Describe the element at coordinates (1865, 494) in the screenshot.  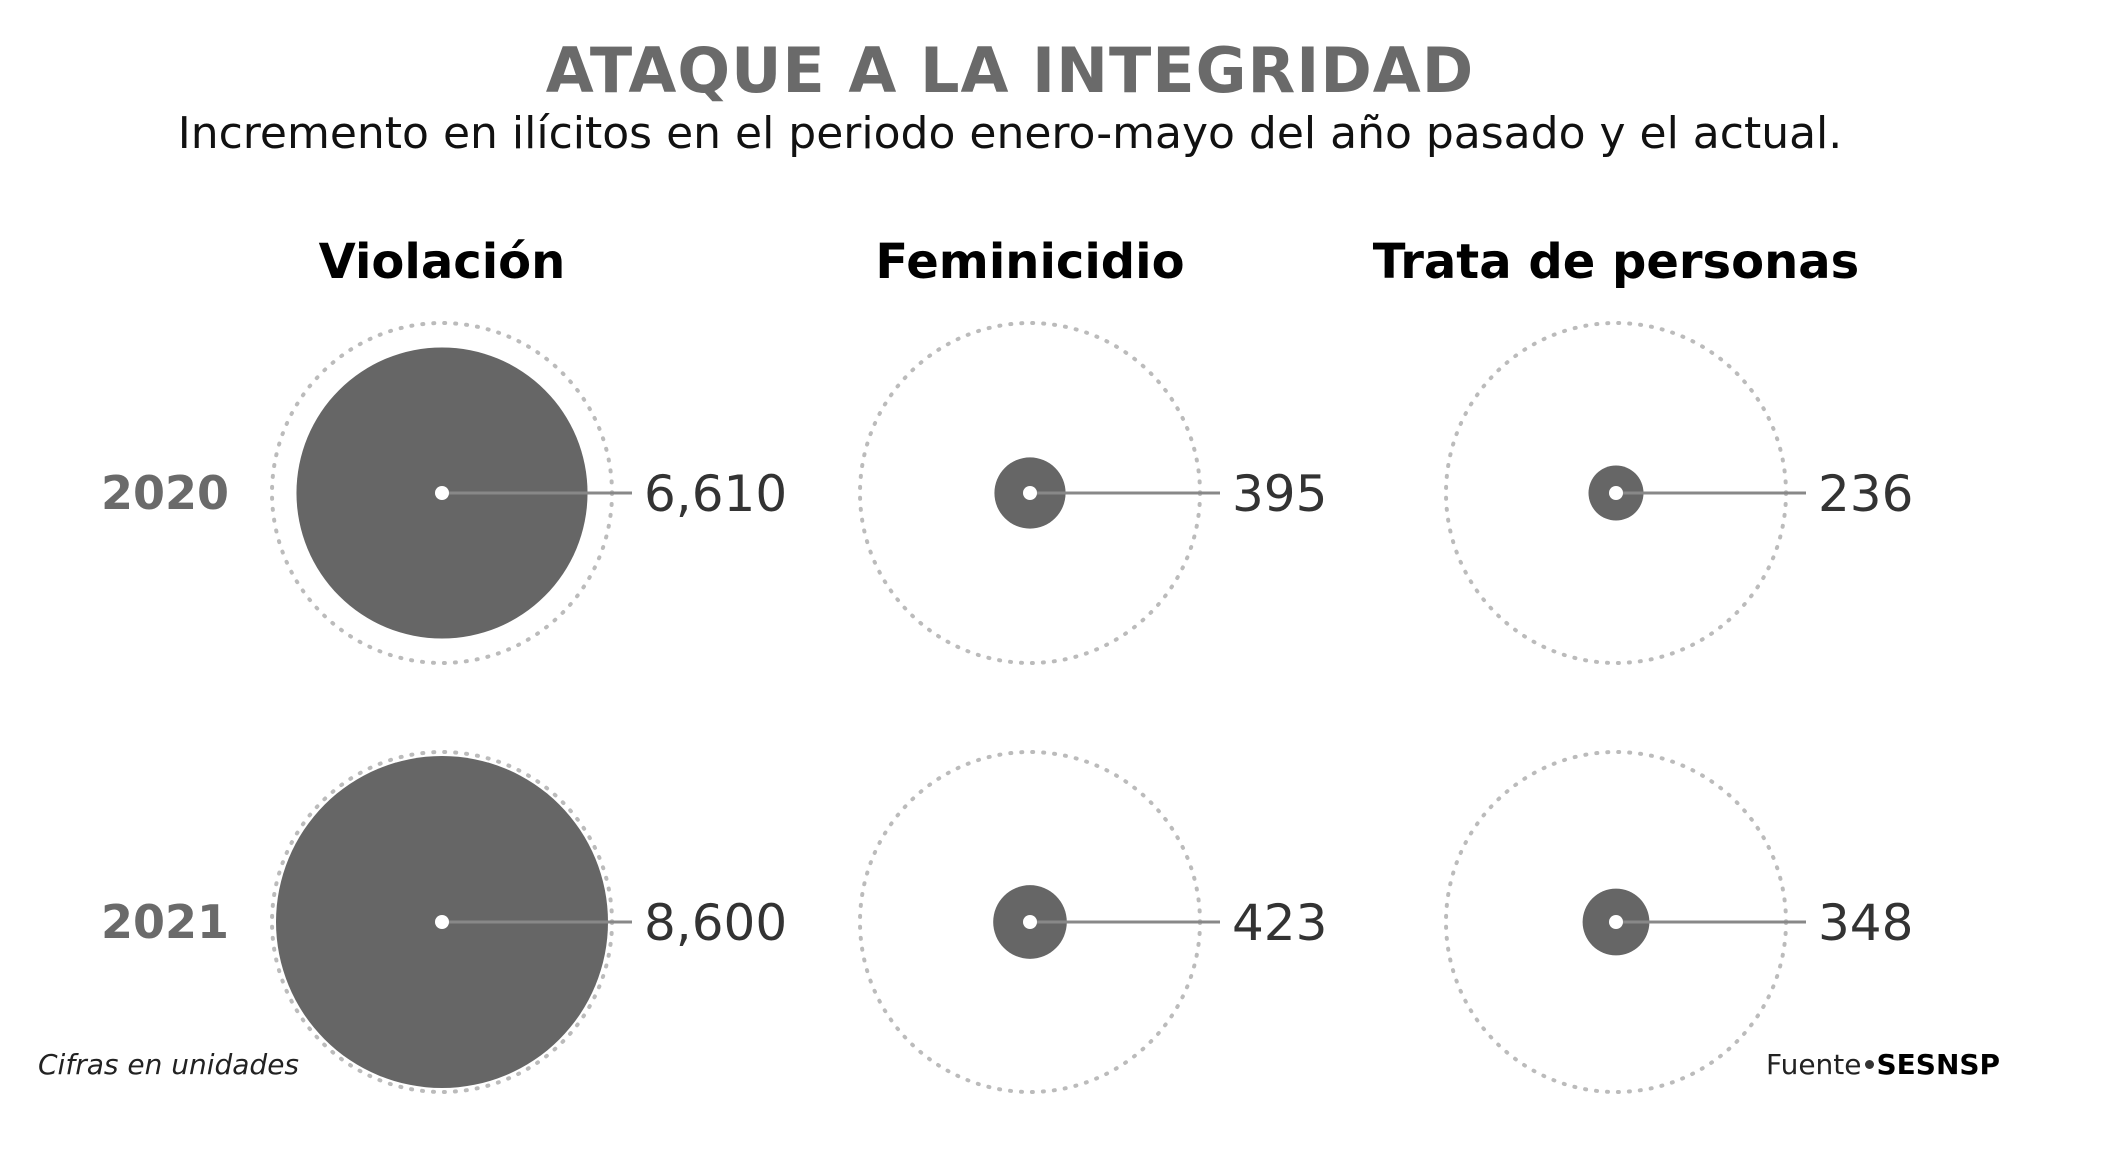
I see `value-label: 236` at that location.